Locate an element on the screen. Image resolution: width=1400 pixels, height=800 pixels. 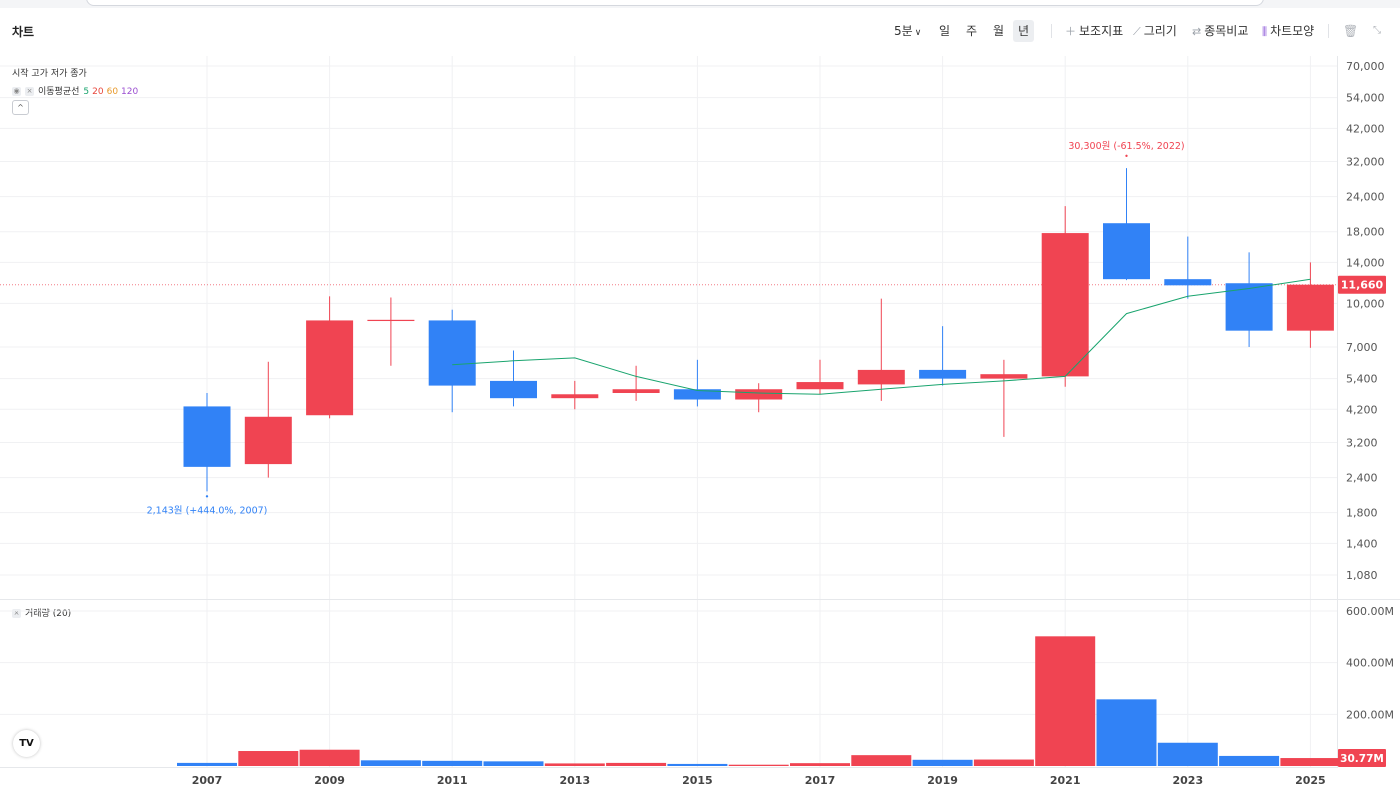
price-tick-label: 18,000 is located at coordinates (1365, 232).